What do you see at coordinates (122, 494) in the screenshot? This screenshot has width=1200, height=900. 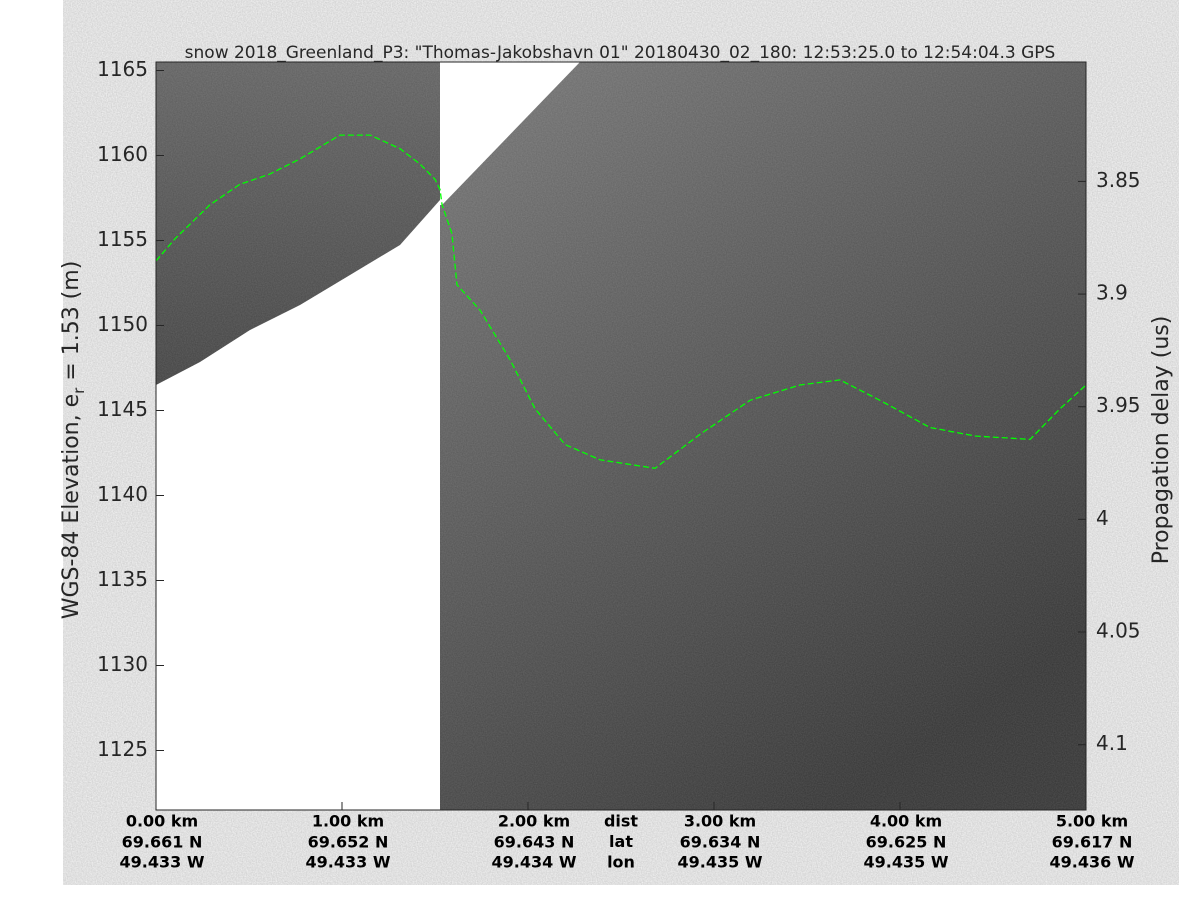 I see `y-tick-label: 1140` at bounding box center [122, 494].